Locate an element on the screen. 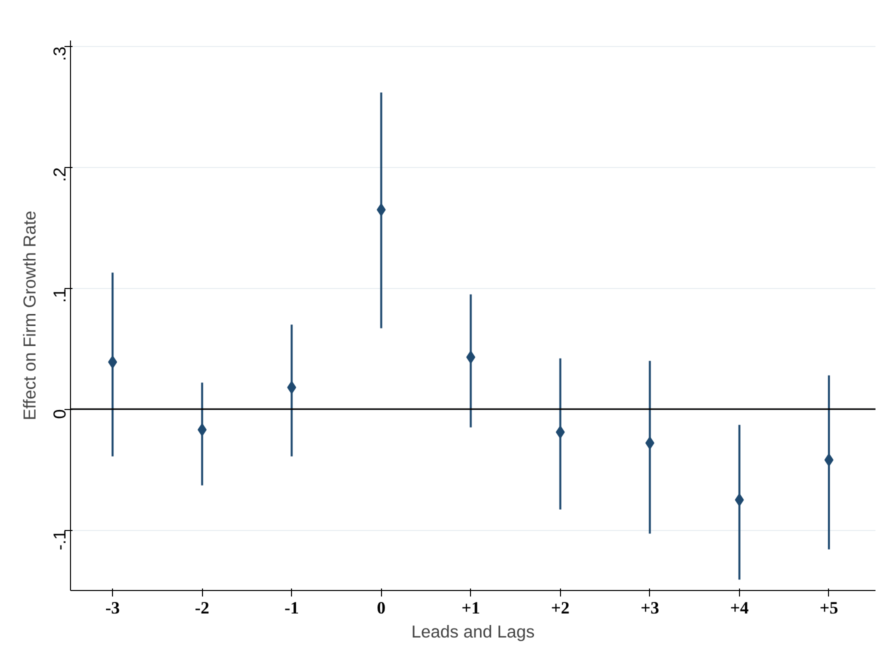 Image resolution: width=893 pixels, height=657 pixels. x-tick-label: +3 is located at coordinates (650, 608).